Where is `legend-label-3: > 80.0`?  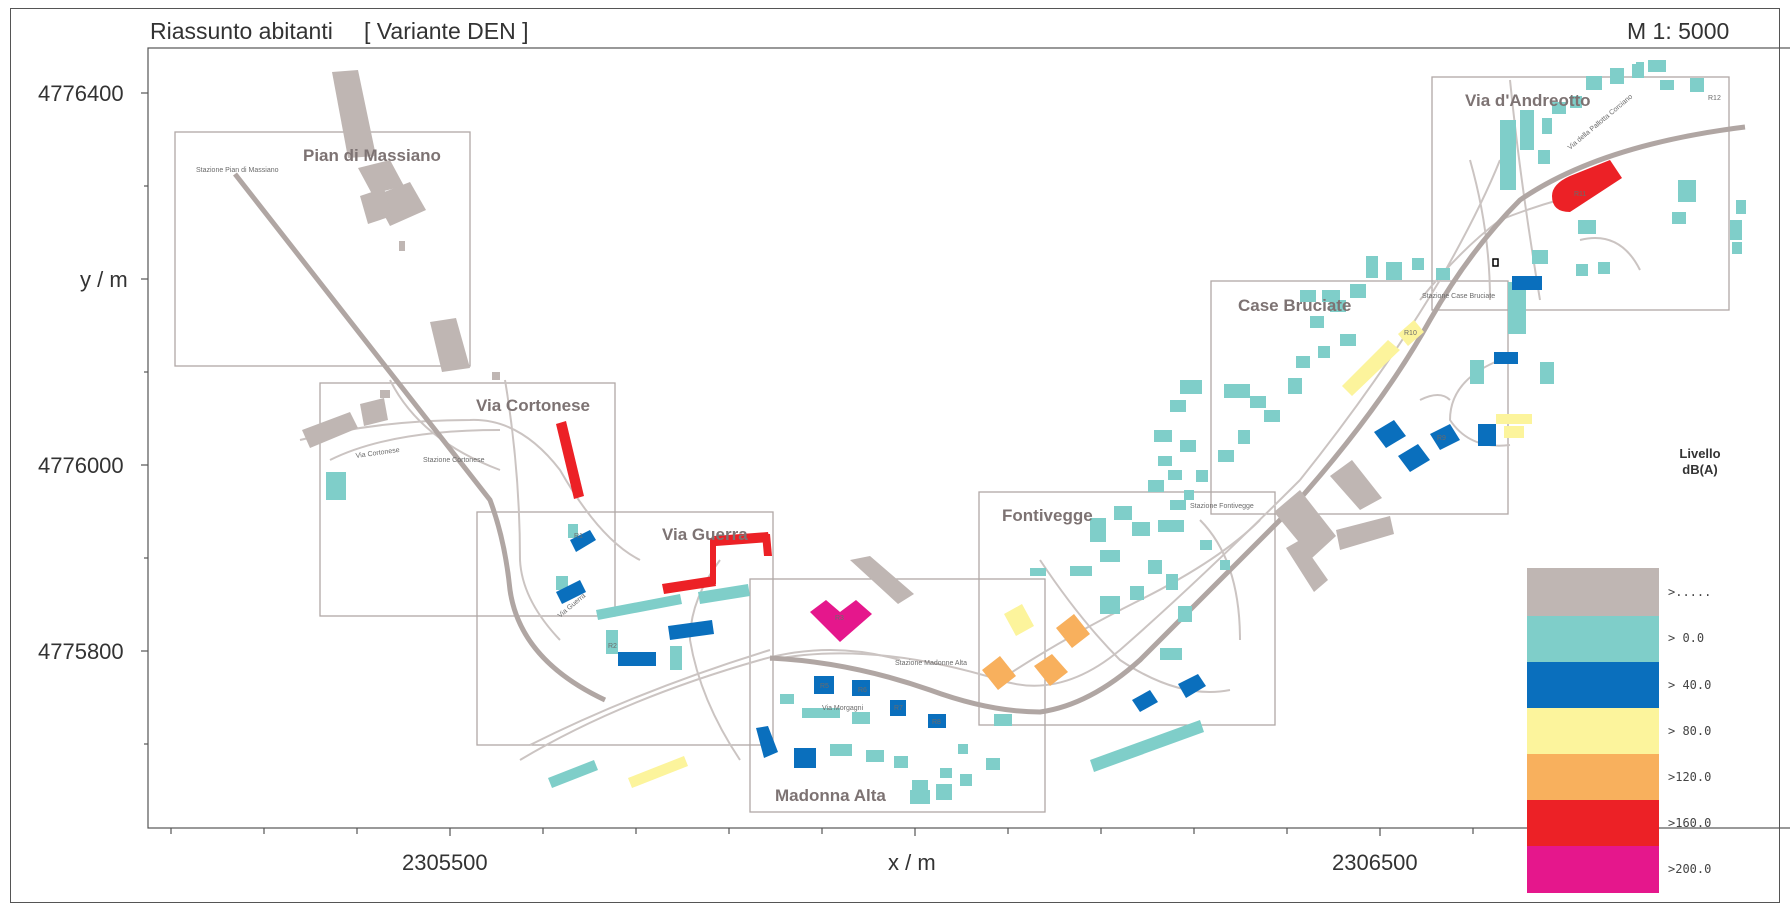 legend-label-3: > 80.0 is located at coordinates (1689, 731).